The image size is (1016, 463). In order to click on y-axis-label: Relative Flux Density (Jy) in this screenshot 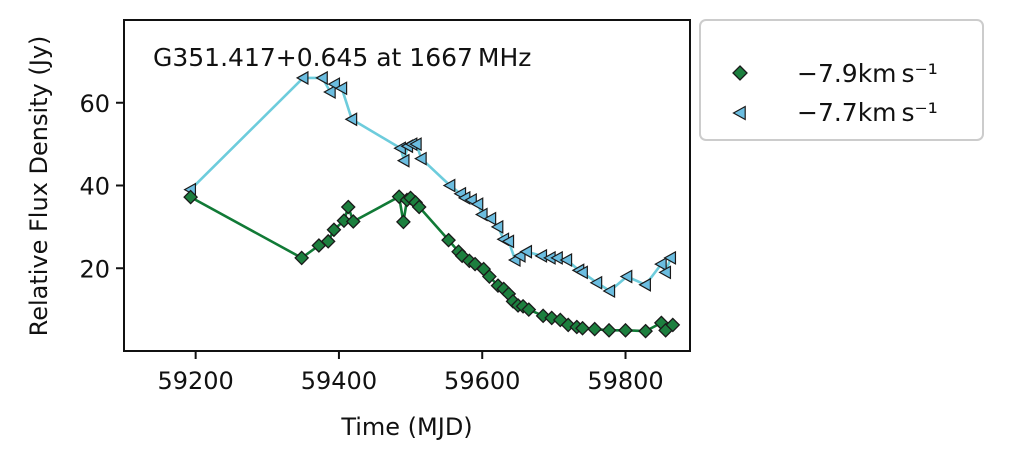, I will do `click(39, 186)`.